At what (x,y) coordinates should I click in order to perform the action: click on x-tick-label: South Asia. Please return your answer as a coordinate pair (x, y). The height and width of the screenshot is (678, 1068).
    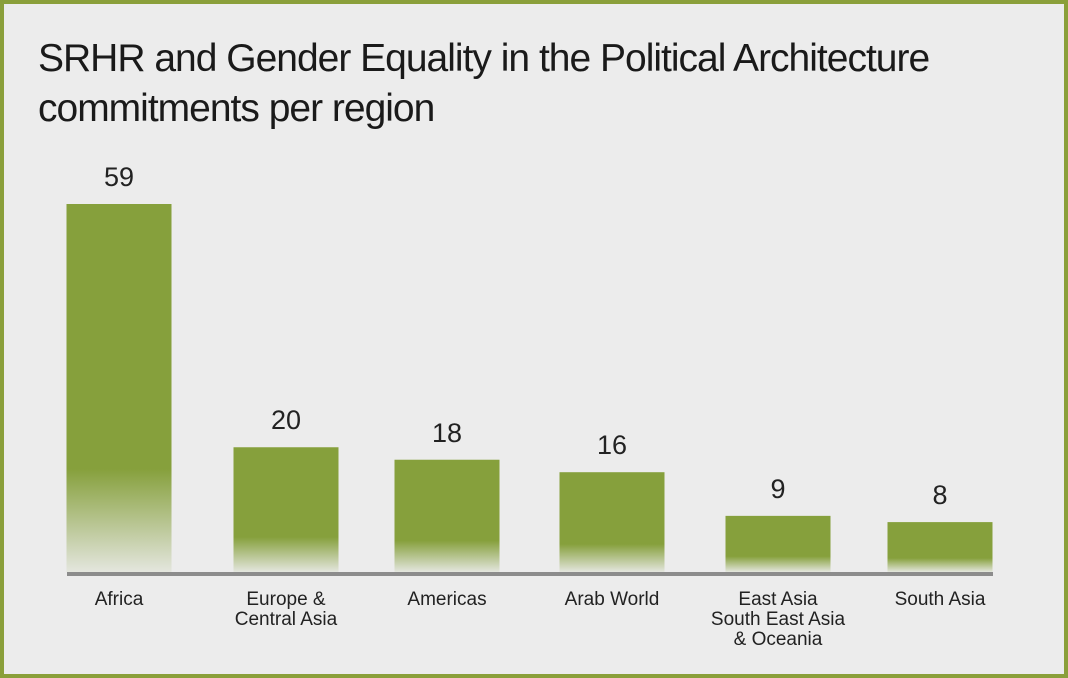
    Looking at the image, I should click on (940, 599).